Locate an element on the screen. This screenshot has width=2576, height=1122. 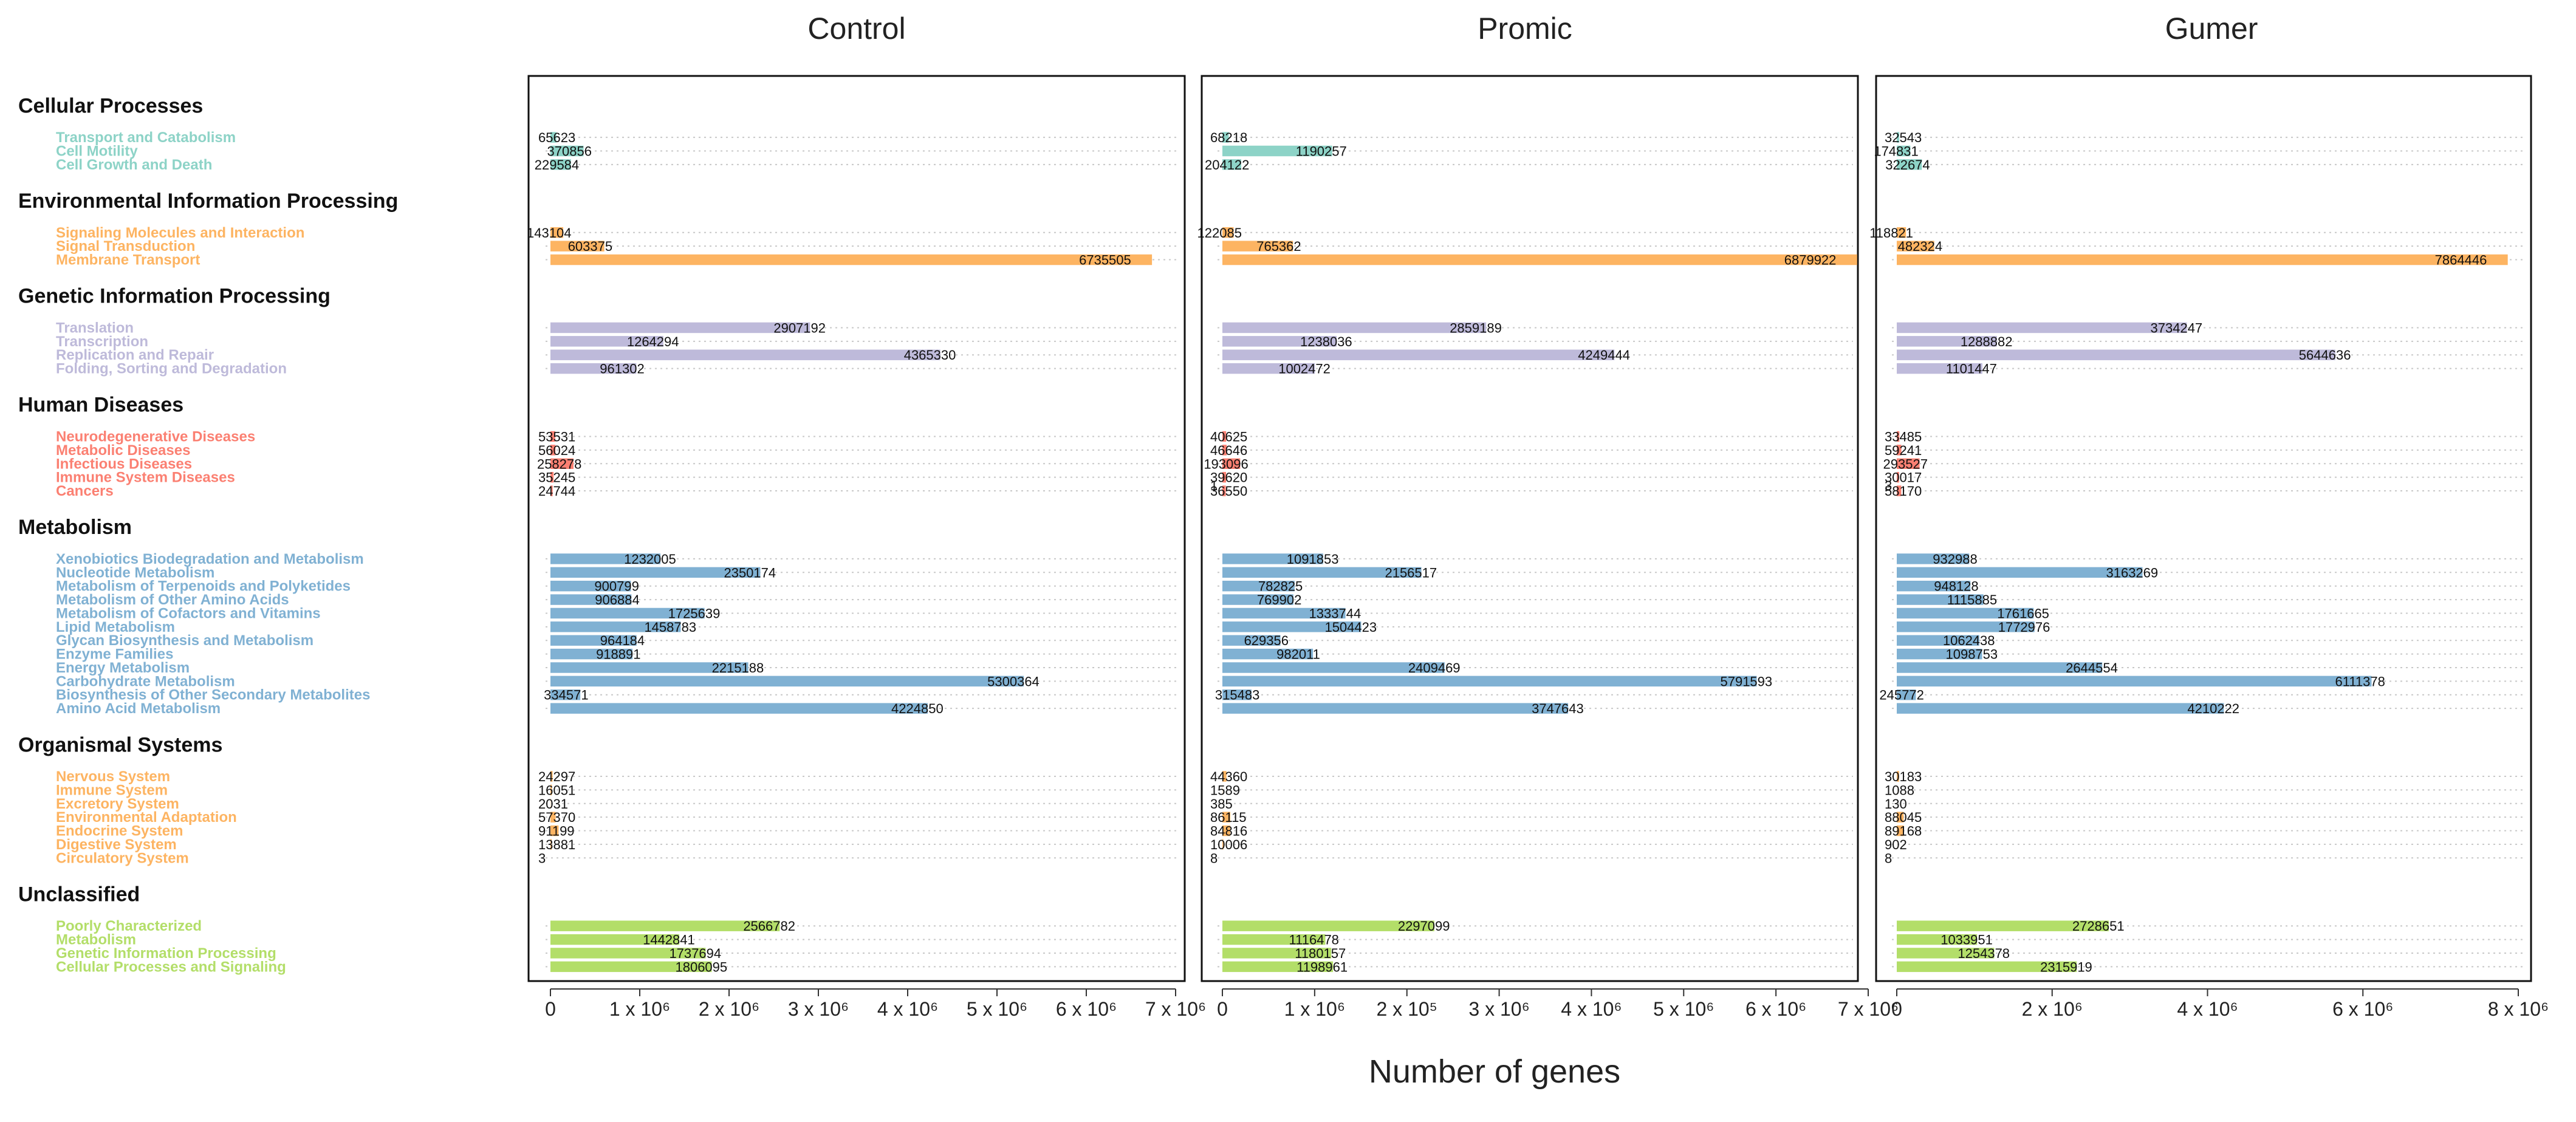
bar-value-label: 1333744 is located at coordinates (1335, 613).